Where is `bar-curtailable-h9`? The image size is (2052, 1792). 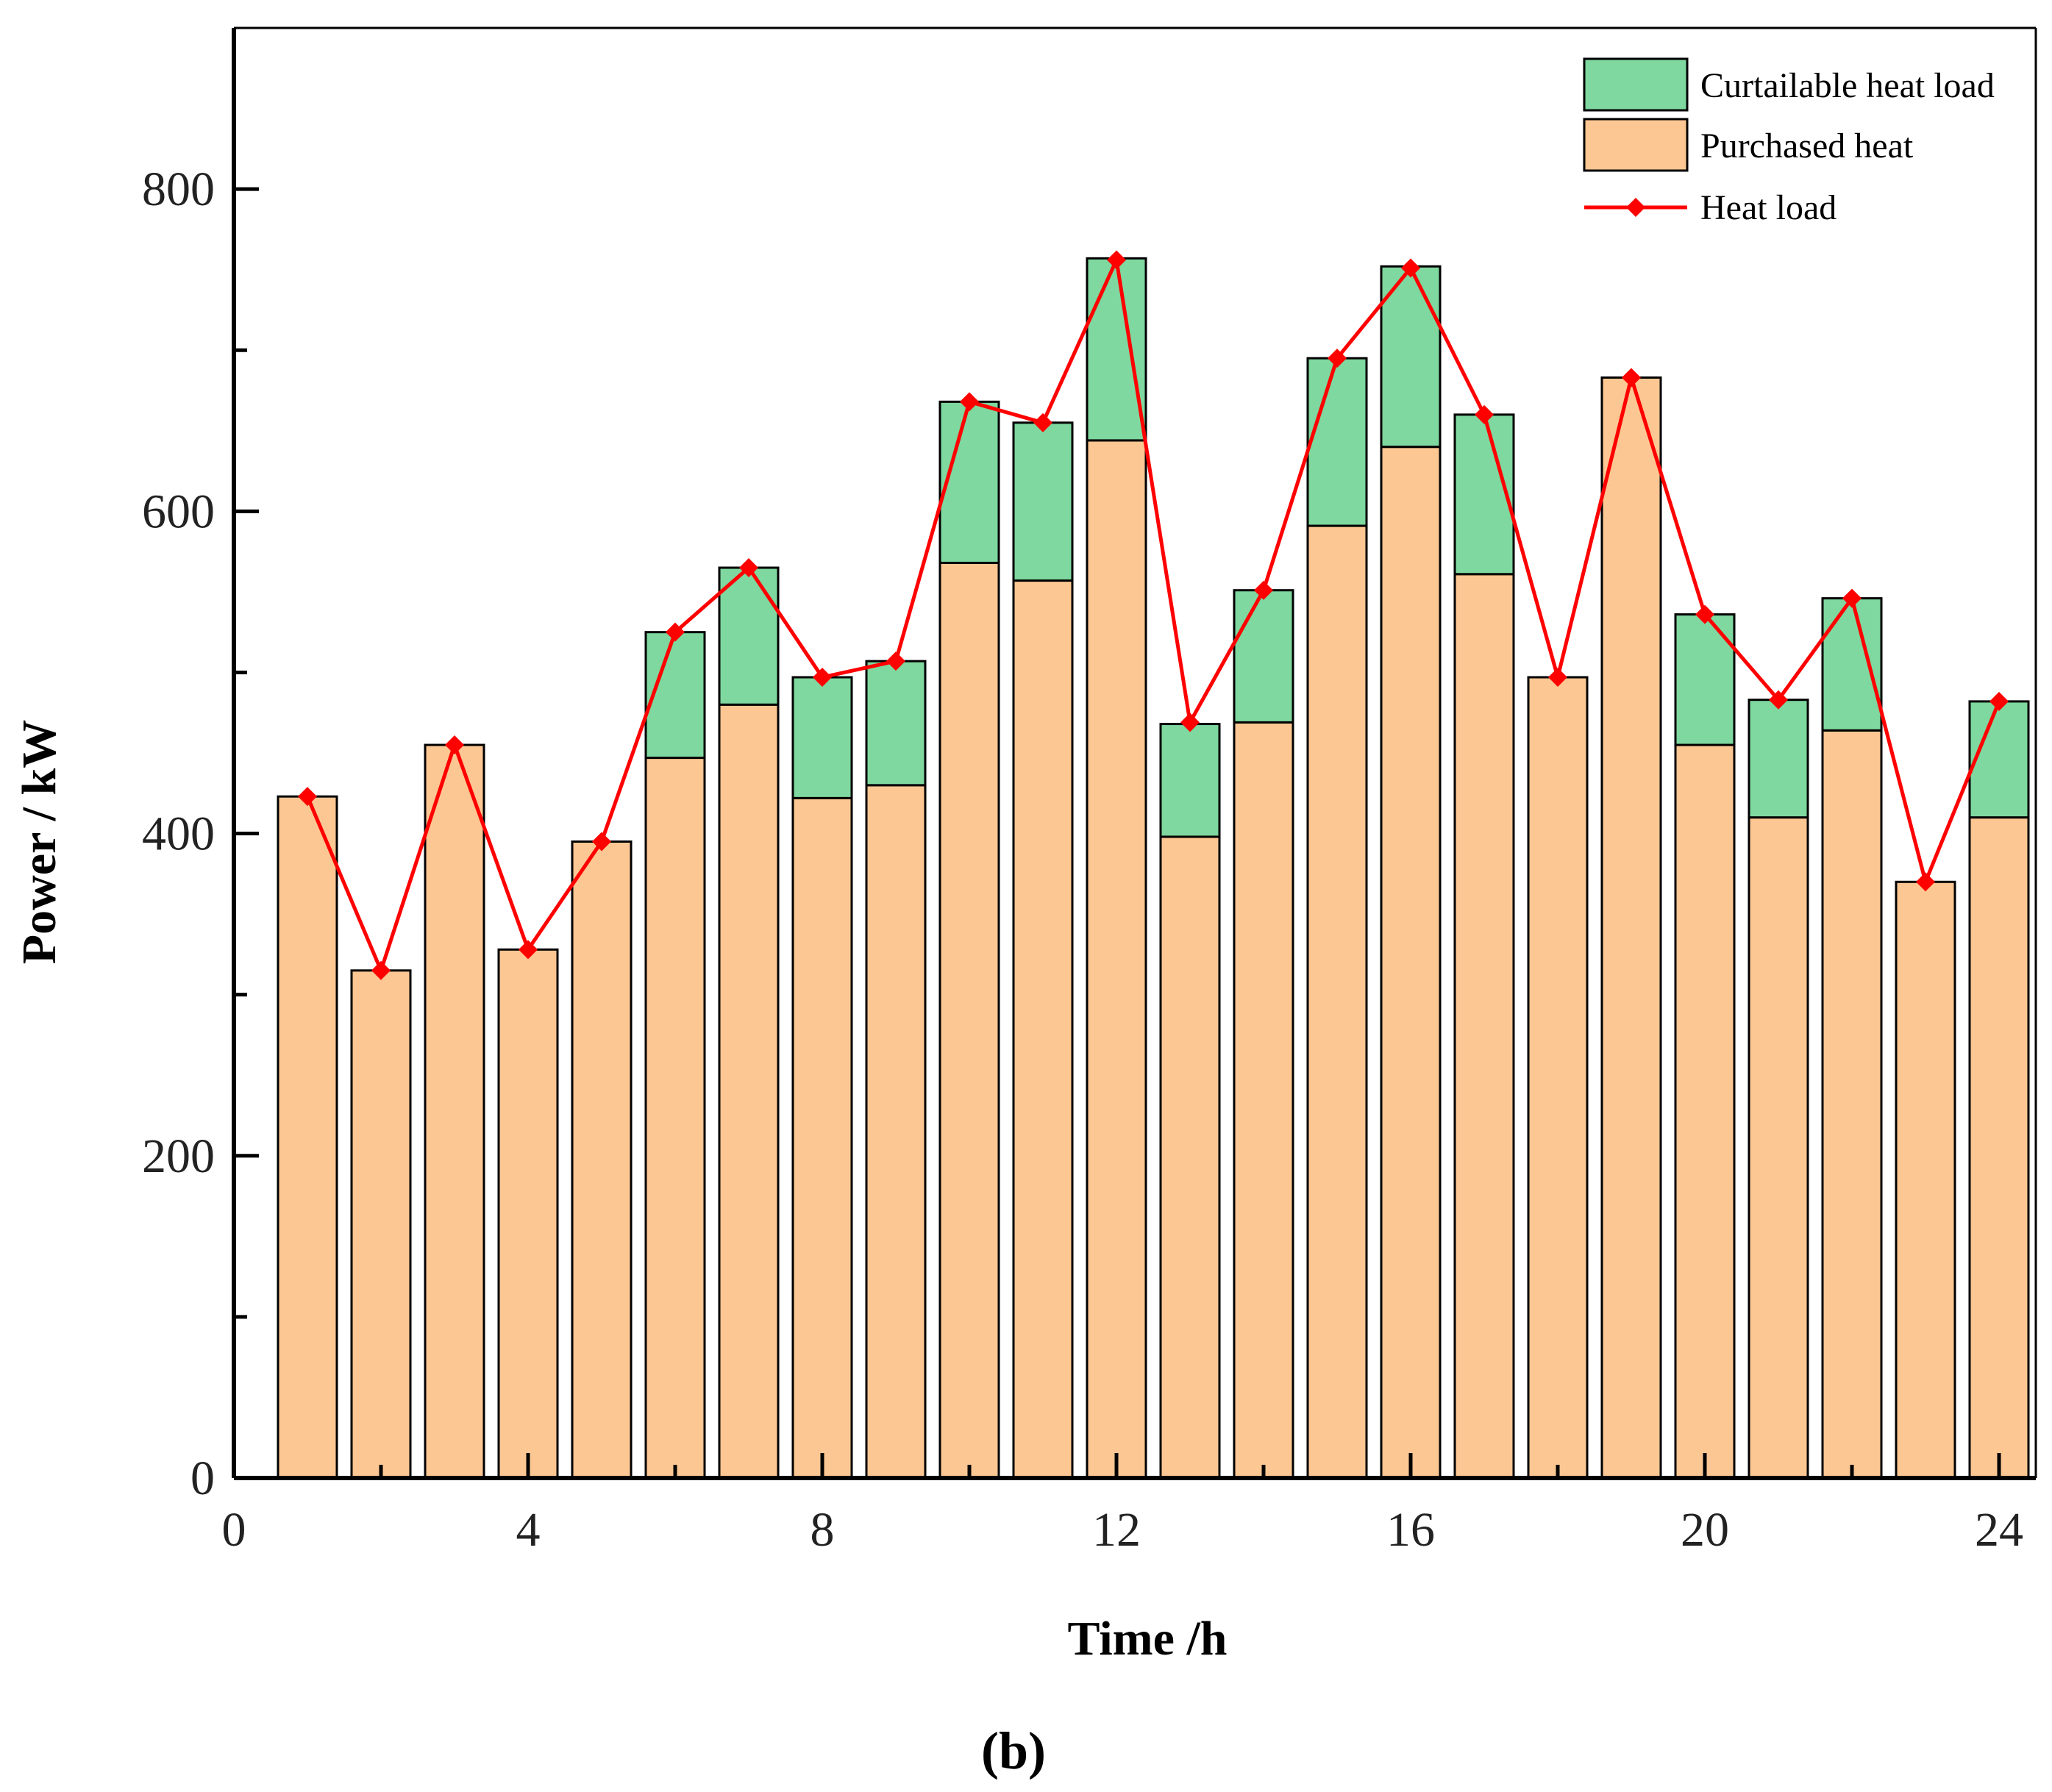 bar-curtailable-h9 is located at coordinates (896, 723).